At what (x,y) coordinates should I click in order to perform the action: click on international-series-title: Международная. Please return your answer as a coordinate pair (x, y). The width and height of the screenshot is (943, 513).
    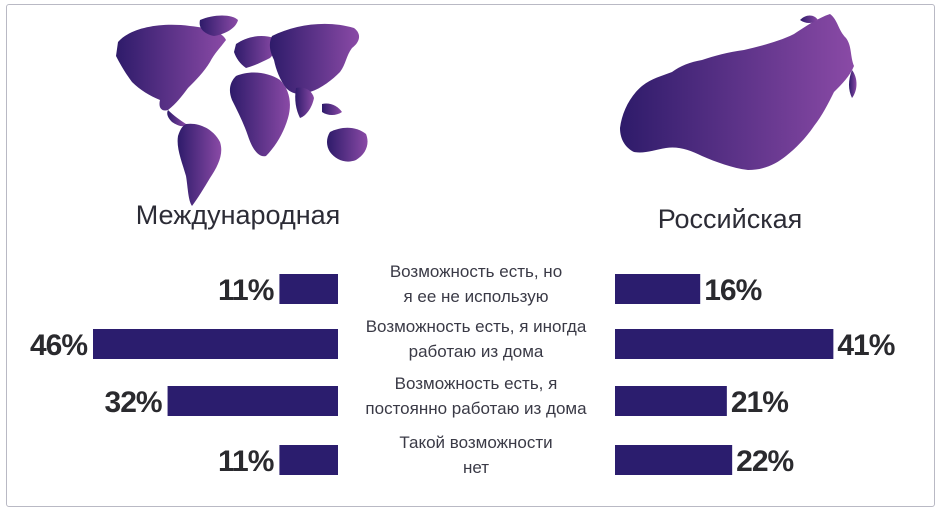
    Looking at the image, I should click on (238, 215).